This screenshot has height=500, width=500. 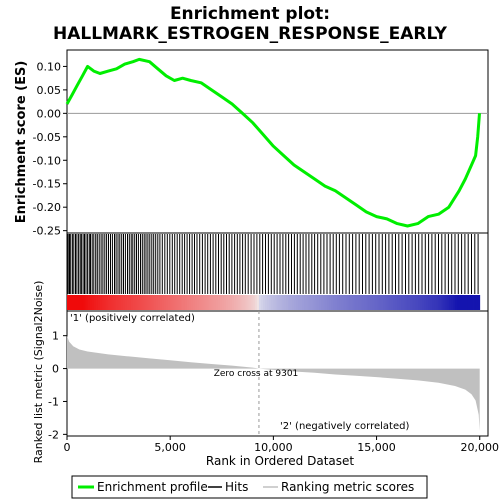 I want to click on es-ytick-label: -0.05, so click(x=47, y=137).